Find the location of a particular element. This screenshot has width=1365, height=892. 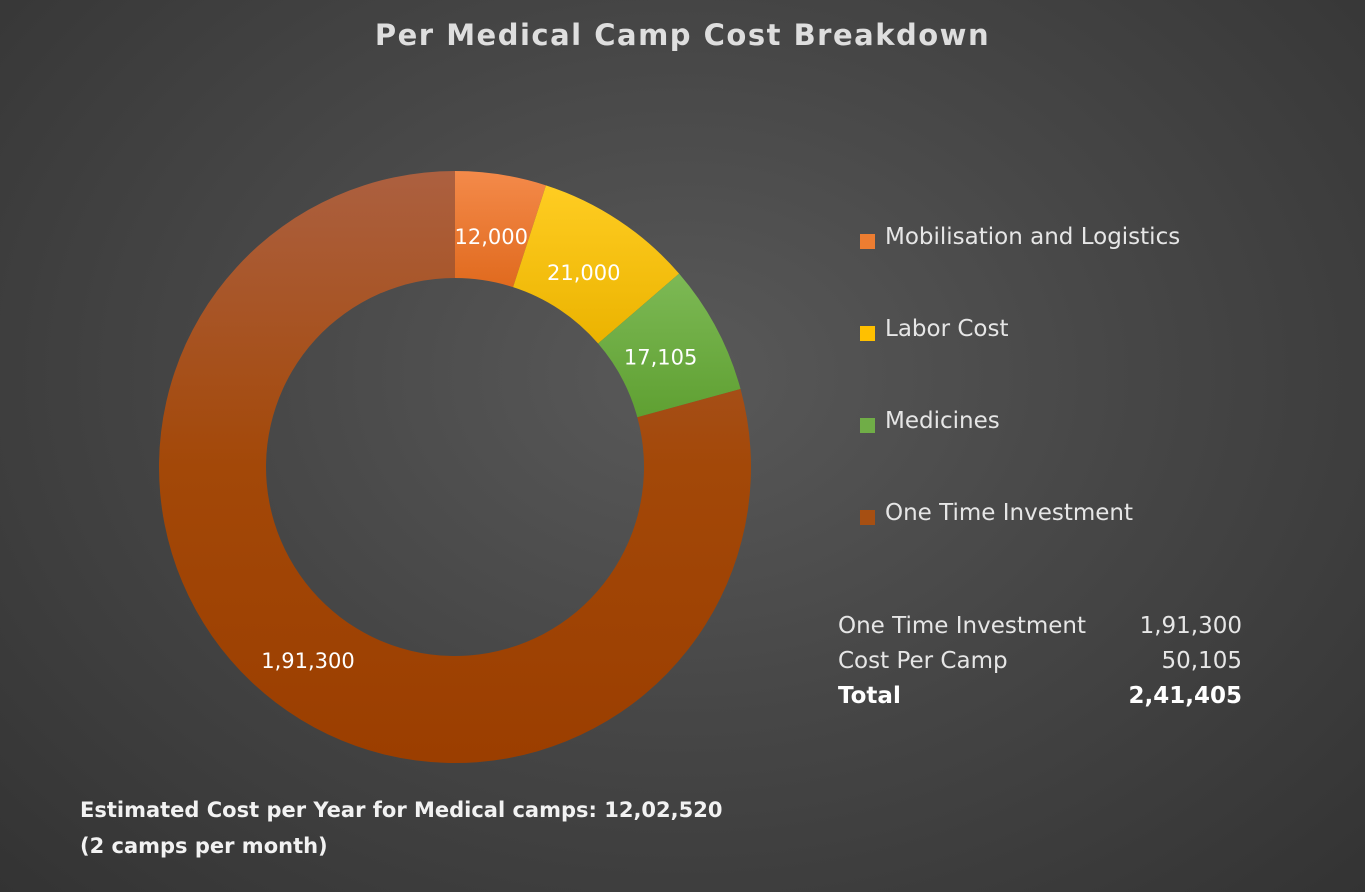

legend-label: Medicines is located at coordinates (942, 421).